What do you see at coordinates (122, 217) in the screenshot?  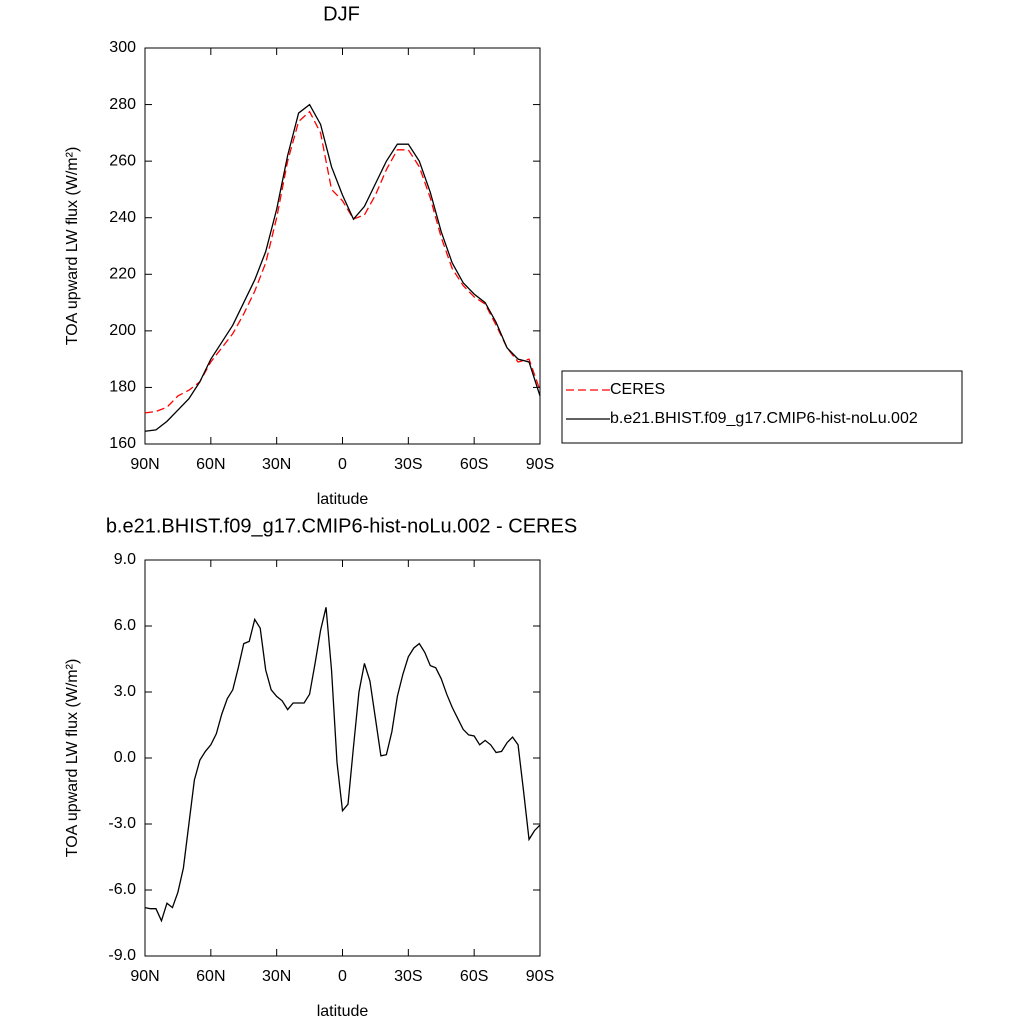 I see `y-tick-label: 240` at bounding box center [122, 217].